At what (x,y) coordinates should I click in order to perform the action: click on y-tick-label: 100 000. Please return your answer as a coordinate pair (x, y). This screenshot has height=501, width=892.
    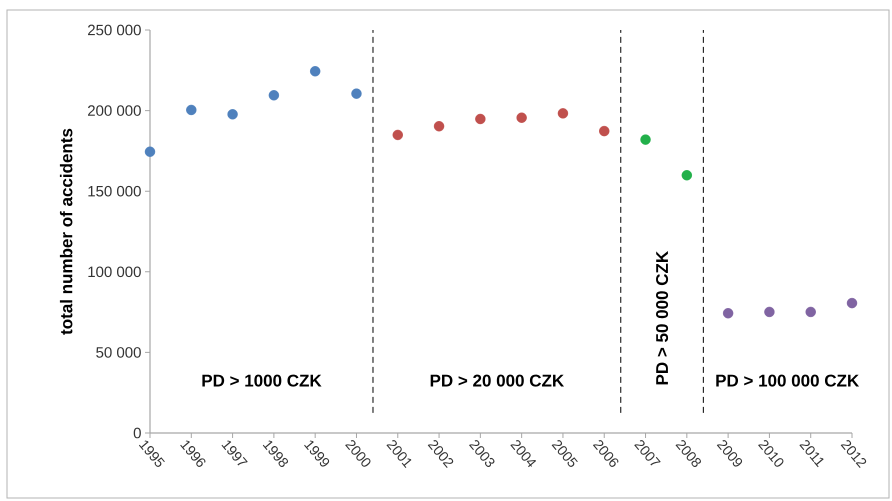
    Looking at the image, I should click on (114, 272).